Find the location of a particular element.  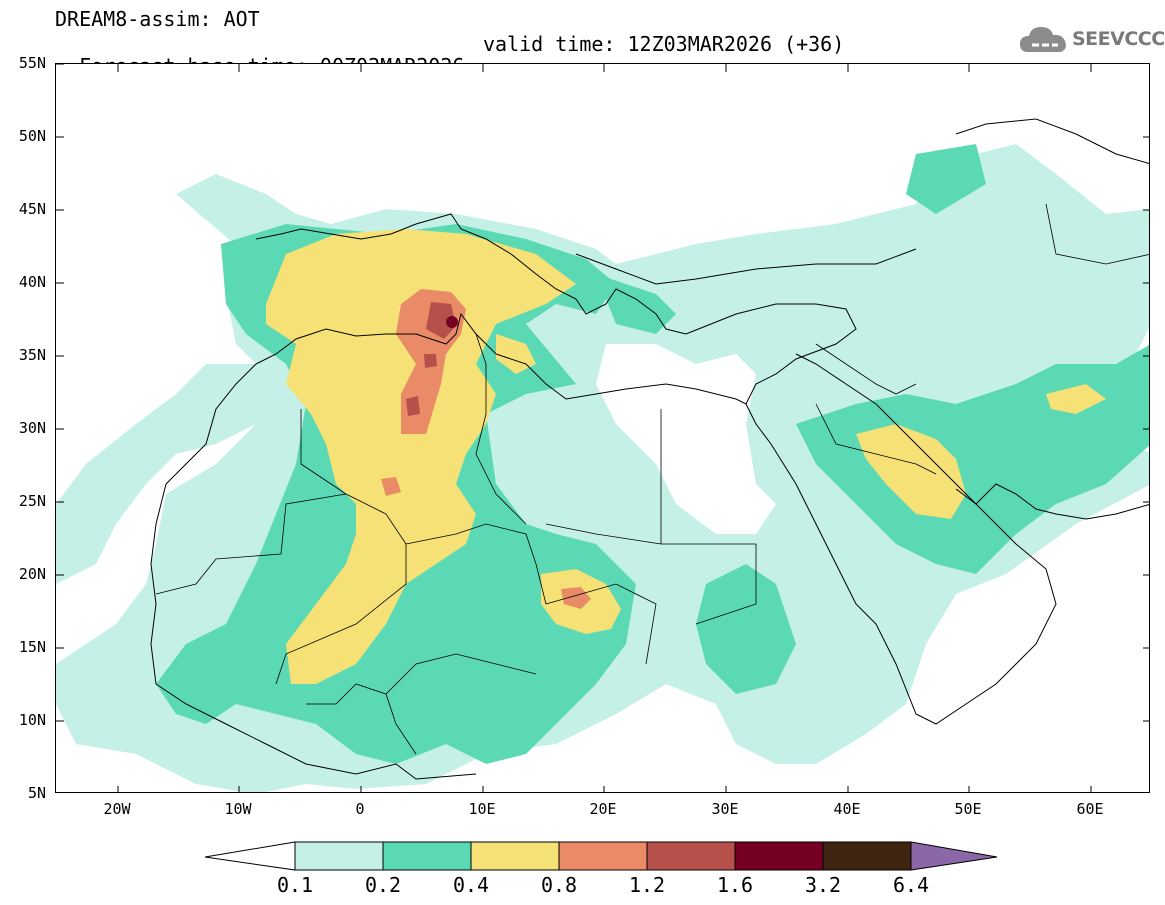

lat-label: 10N is located at coordinates (32, 720).